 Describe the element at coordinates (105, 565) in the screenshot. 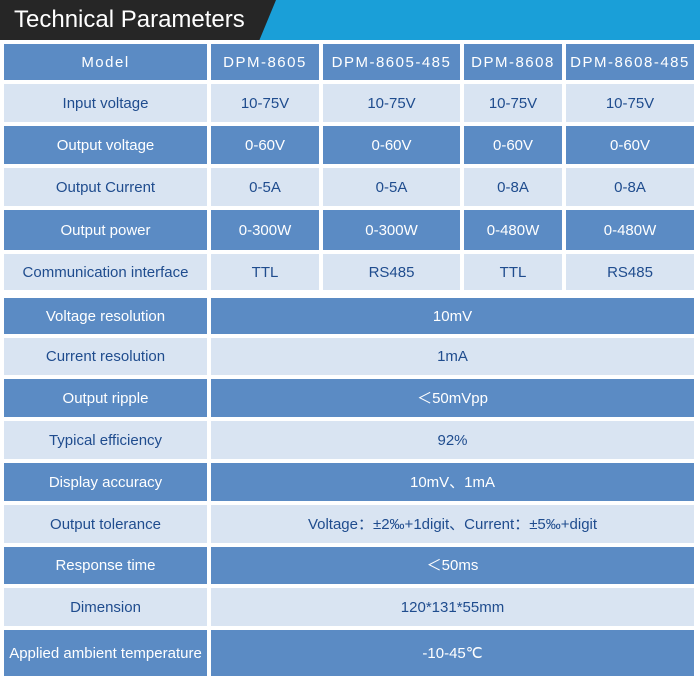

I see `parameter-label: Response time` at that location.